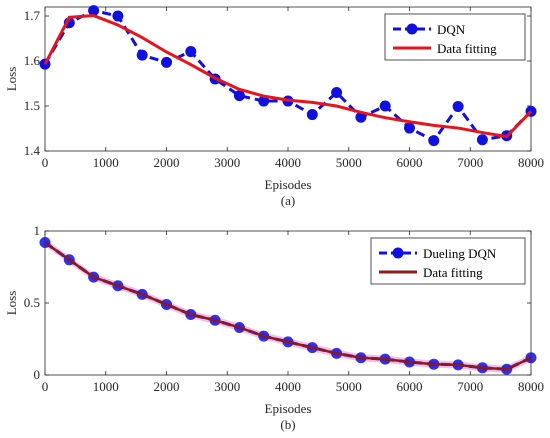  I want to click on y-tick-label: 1.7, so click(32, 15).